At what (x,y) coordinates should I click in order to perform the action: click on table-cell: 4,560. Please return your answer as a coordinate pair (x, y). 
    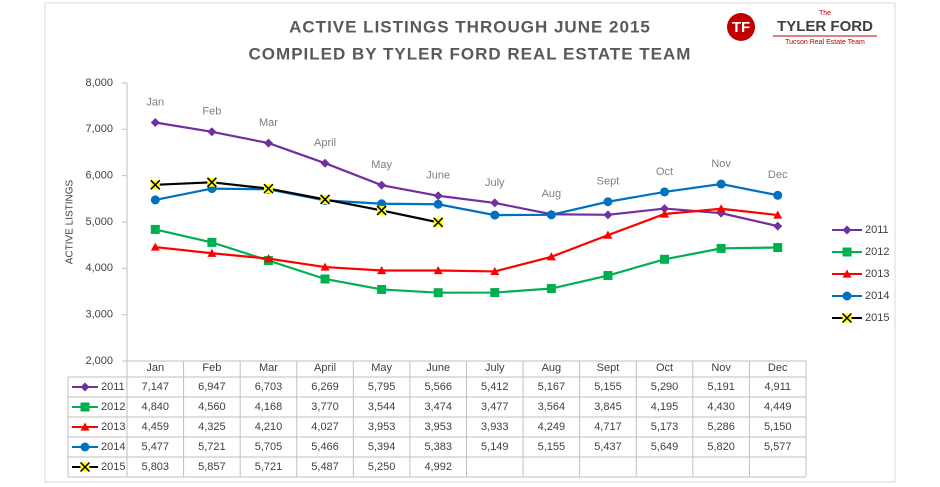
    Looking at the image, I should click on (212, 407).